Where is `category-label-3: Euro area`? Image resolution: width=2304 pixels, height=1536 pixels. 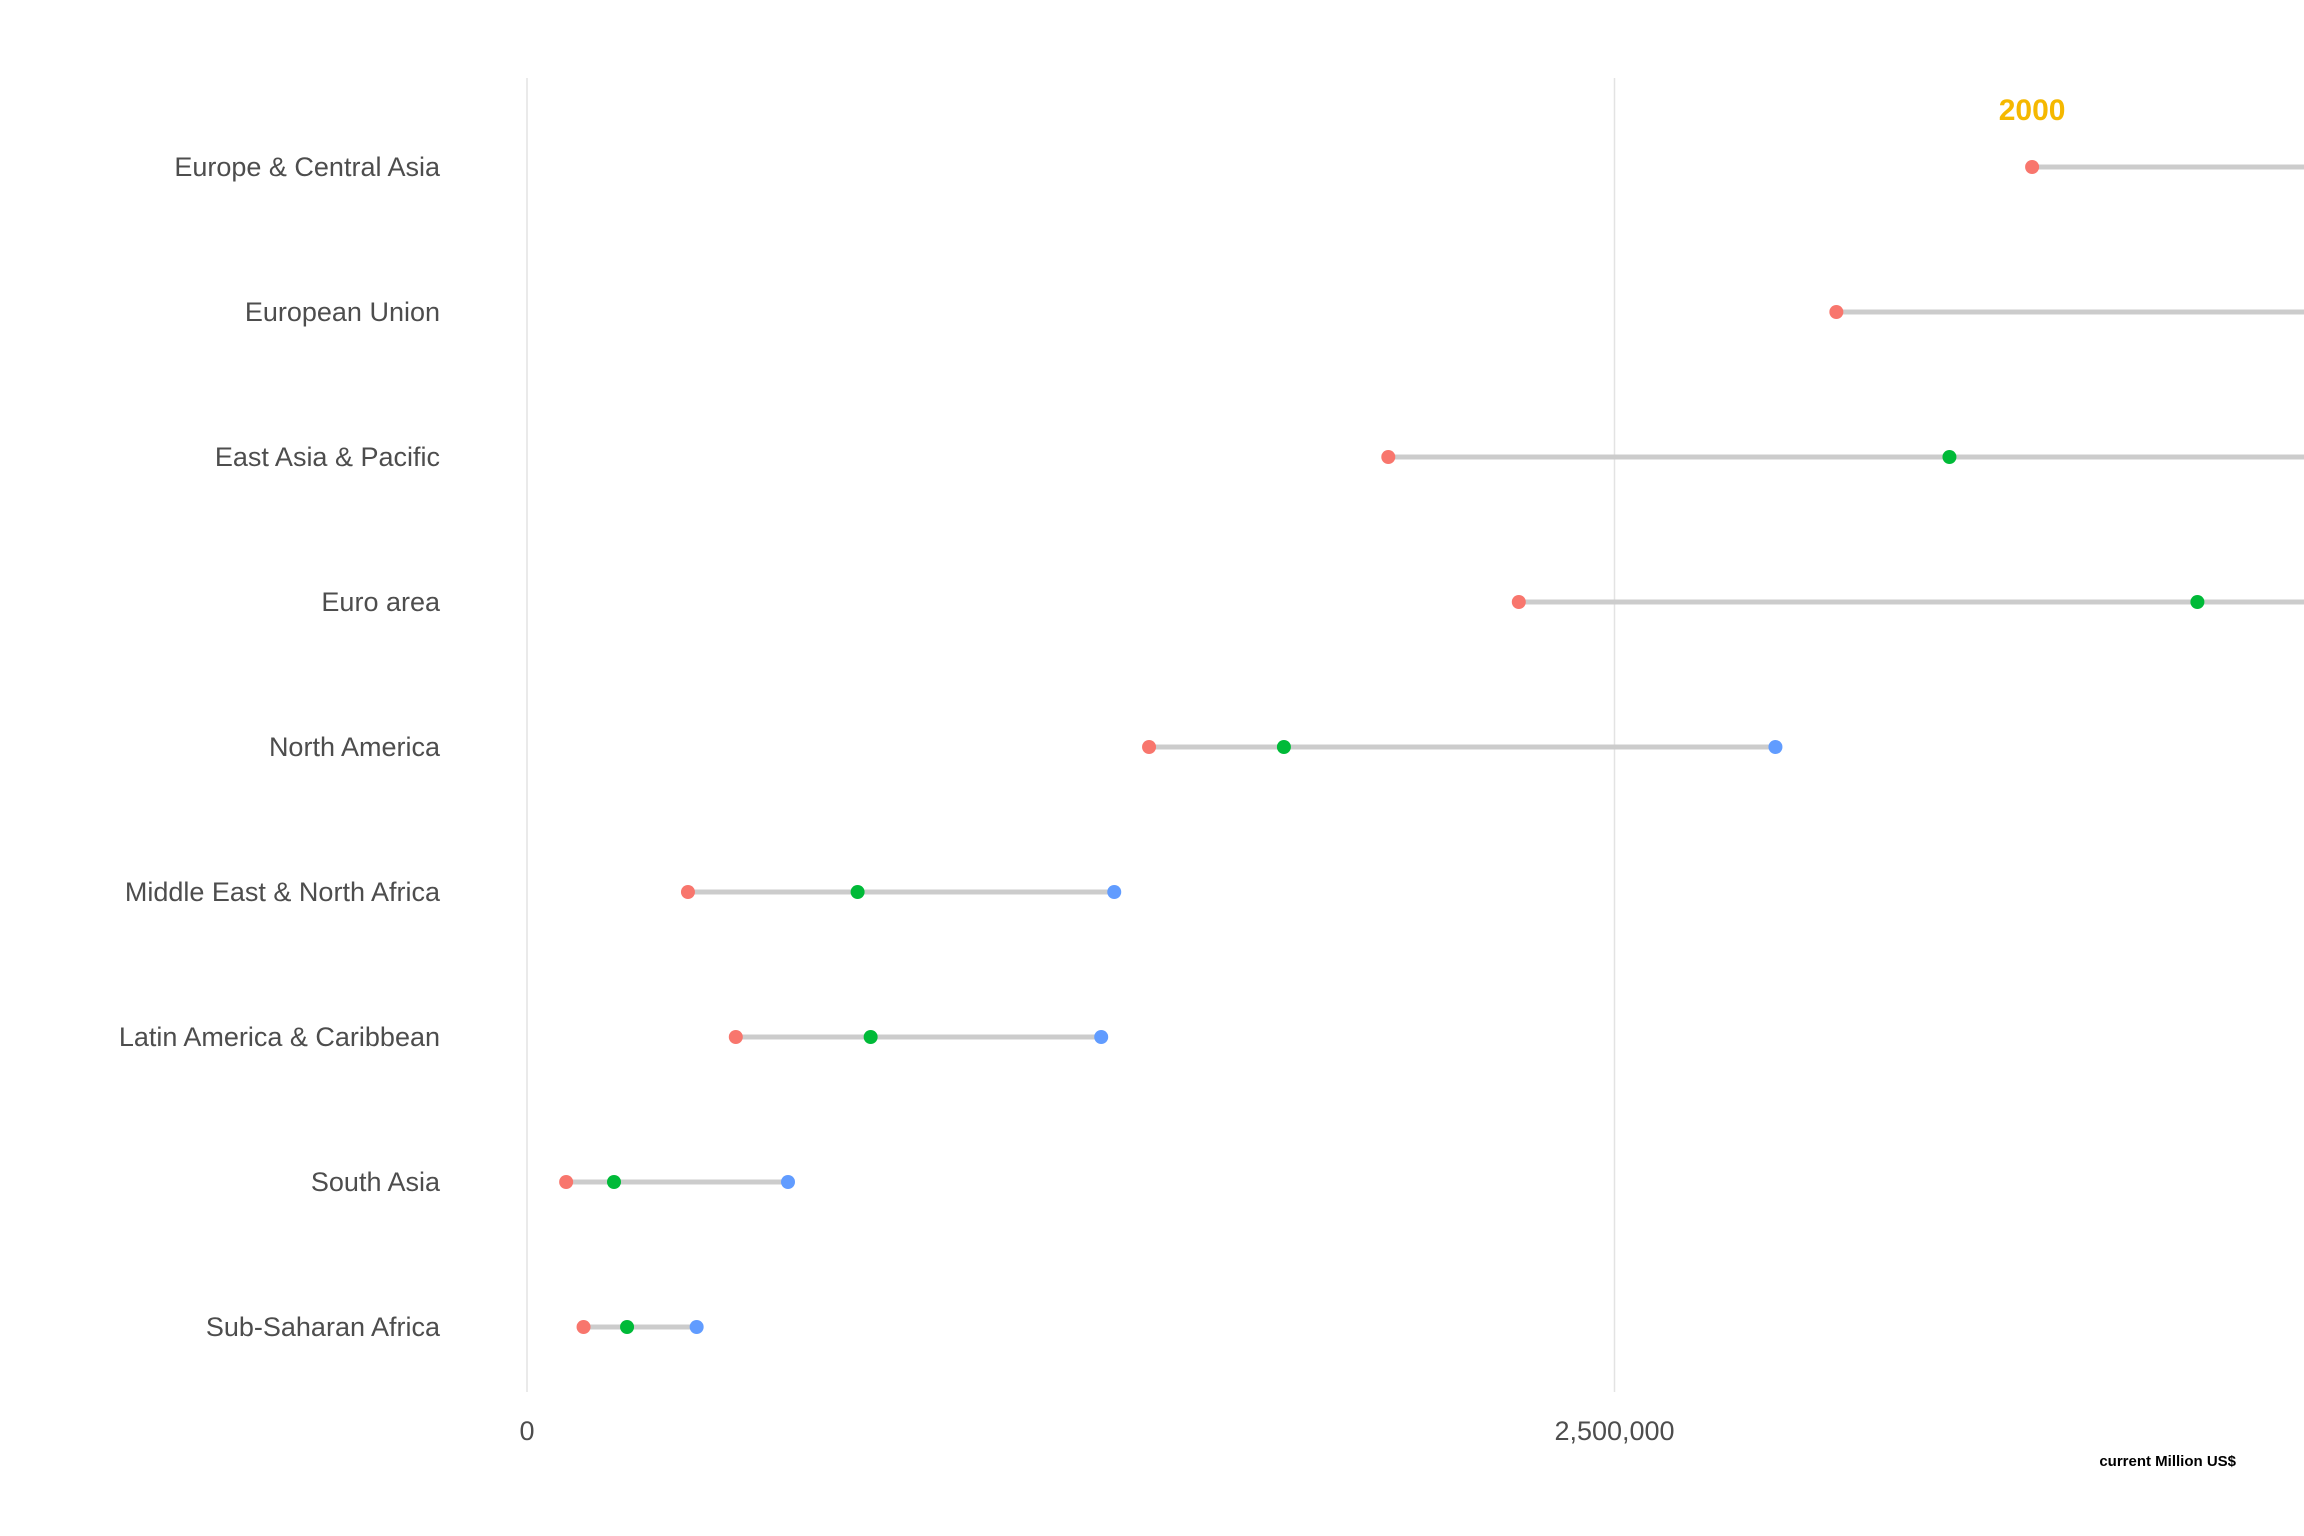
category-label-3: Euro area is located at coordinates (381, 602).